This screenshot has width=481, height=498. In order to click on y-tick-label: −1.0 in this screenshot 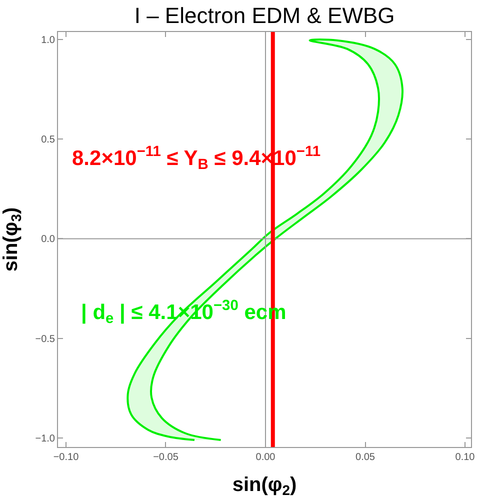, I will do `click(45, 439)`.